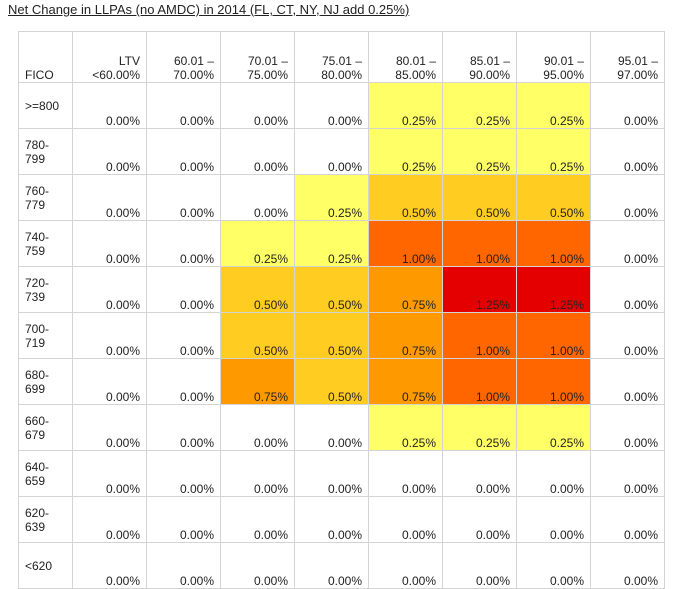 The height and width of the screenshot is (589, 676). What do you see at coordinates (35, 204) in the screenshot?
I see `fico-label-line: 779` at bounding box center [35, 204].